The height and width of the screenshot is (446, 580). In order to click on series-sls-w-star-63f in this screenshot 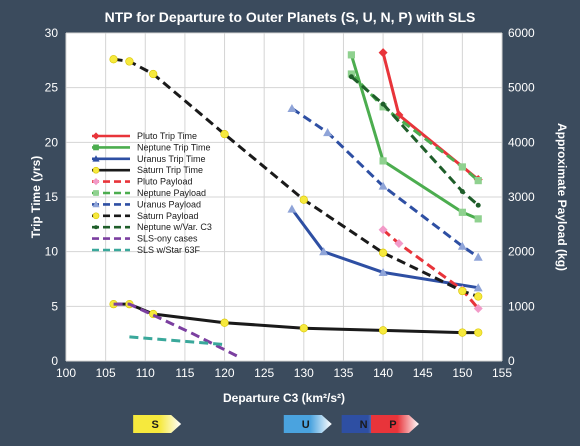, I will do `click(177, 341)`.